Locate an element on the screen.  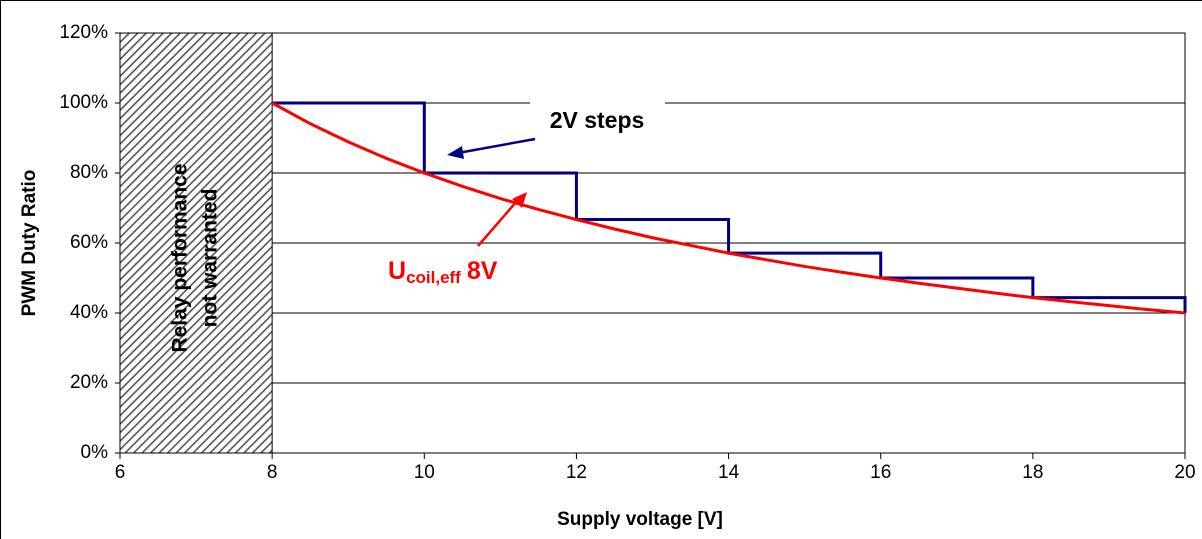
y-tick-label: 80% is located at coordinates (89, 172).